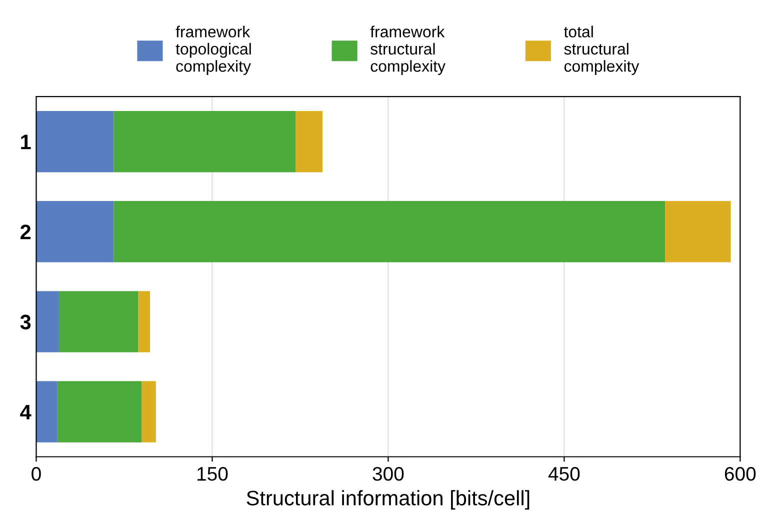 Image resolution: width=771 pixels, height=522 pixels. What do you see at coordinates (26, 142) in the screenshot?
I see `y-tick-label: 1` at bounding box center [26, 142].